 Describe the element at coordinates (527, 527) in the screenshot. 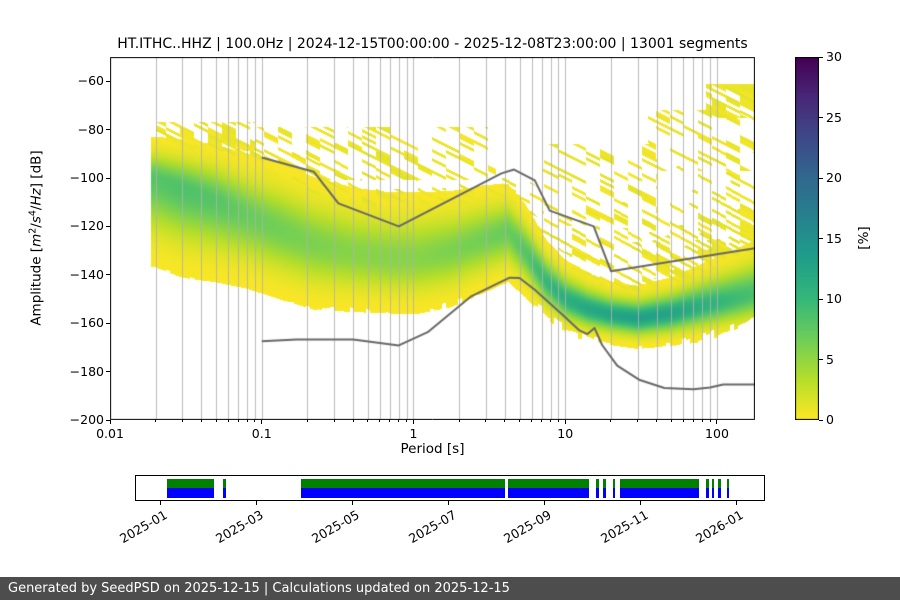

I see `timeline-tick-label: 2025-09` at that location.